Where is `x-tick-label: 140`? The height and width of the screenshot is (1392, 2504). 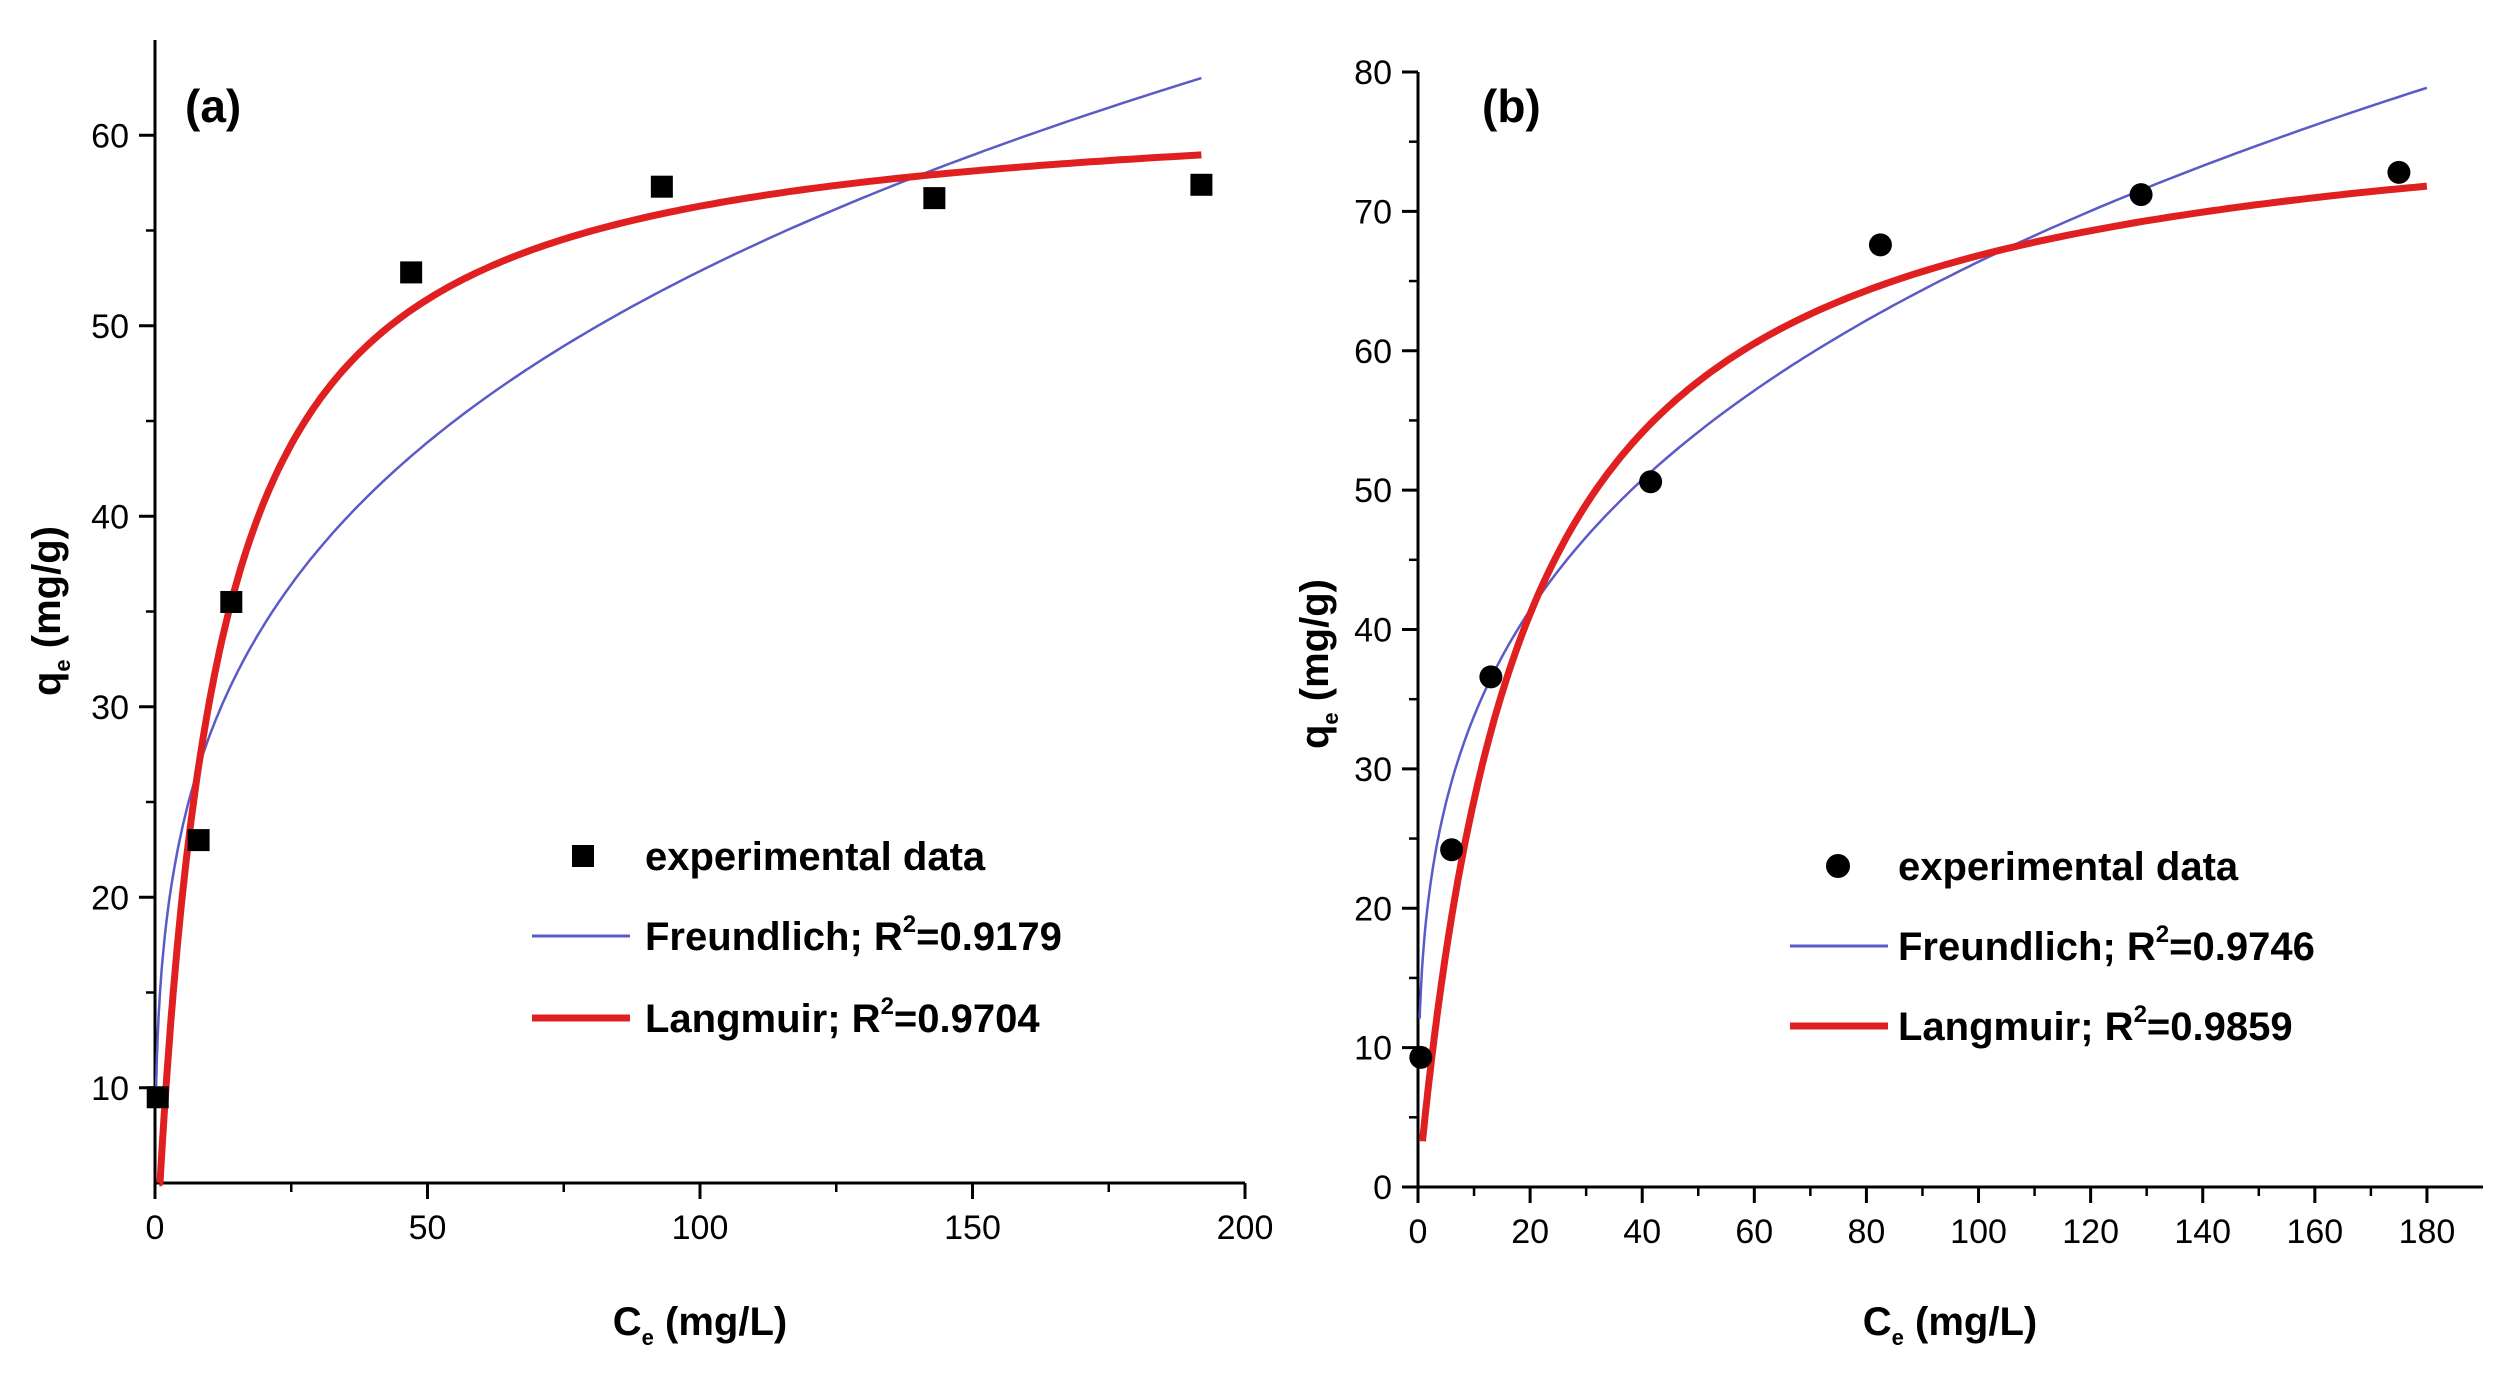
x-tick-label: 140 is located at coordinates (2202, 1232).